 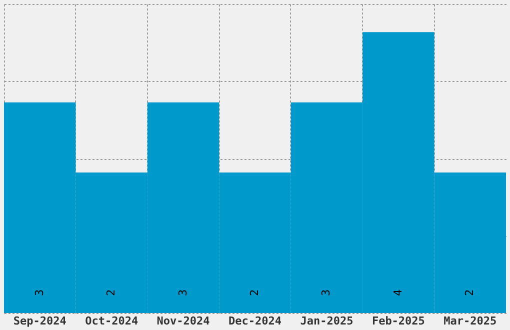 I want to click on x-tick-label: Feb-2025, so click(x=398, y=321).